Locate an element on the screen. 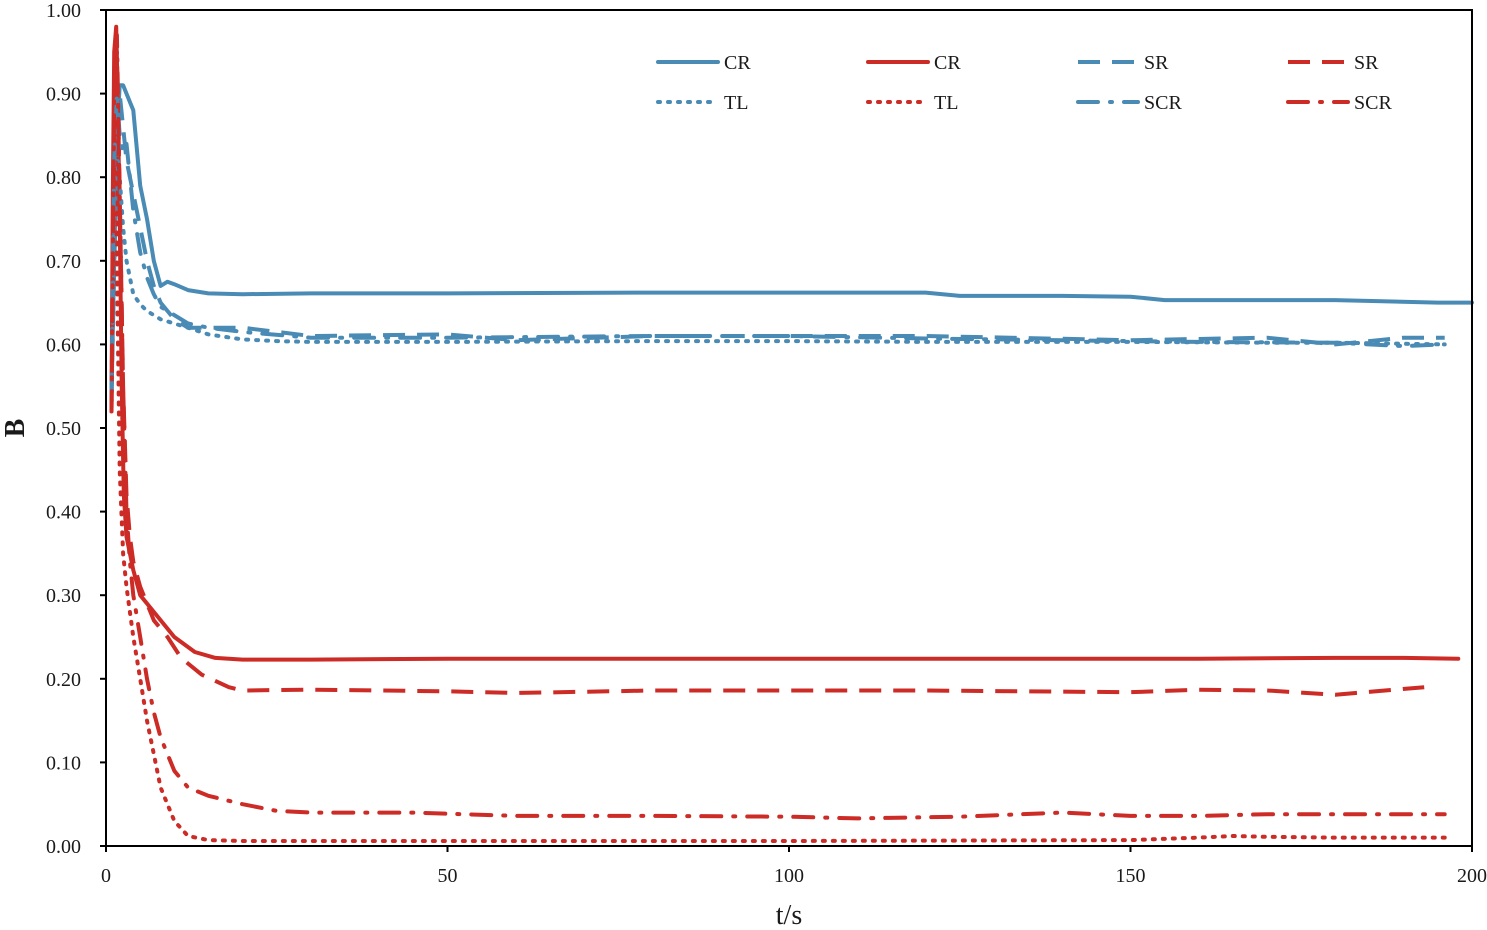 The image size is (1487, 930). legend: CR CR SR SR TL TL SCR SCR is located at coordinates (1024, 83).